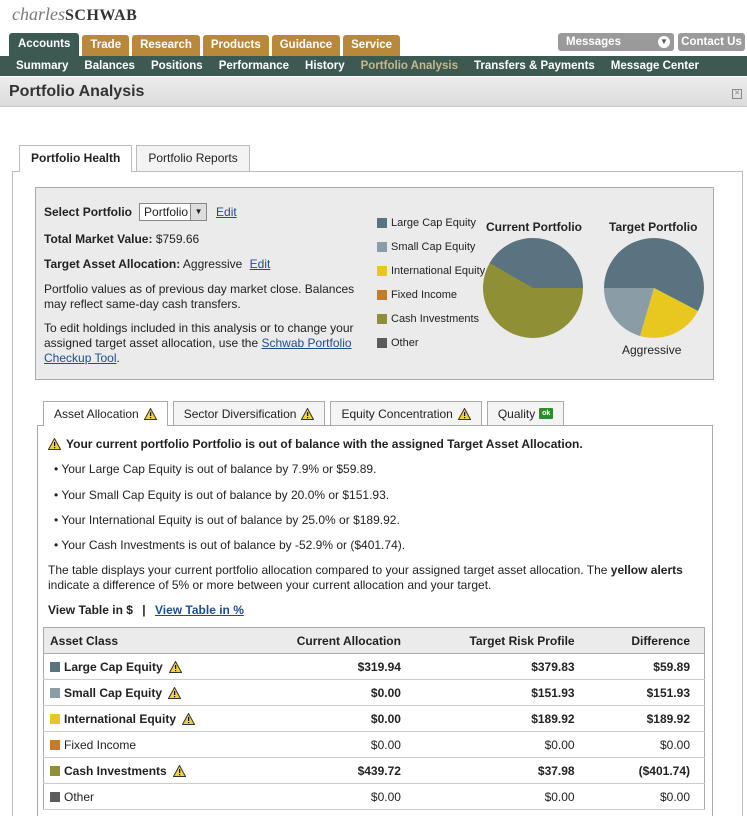  Describe the element at coordinates (88, 212) in the screenshot. I see `select-portfolio-label: Select Portfolio` at that location.